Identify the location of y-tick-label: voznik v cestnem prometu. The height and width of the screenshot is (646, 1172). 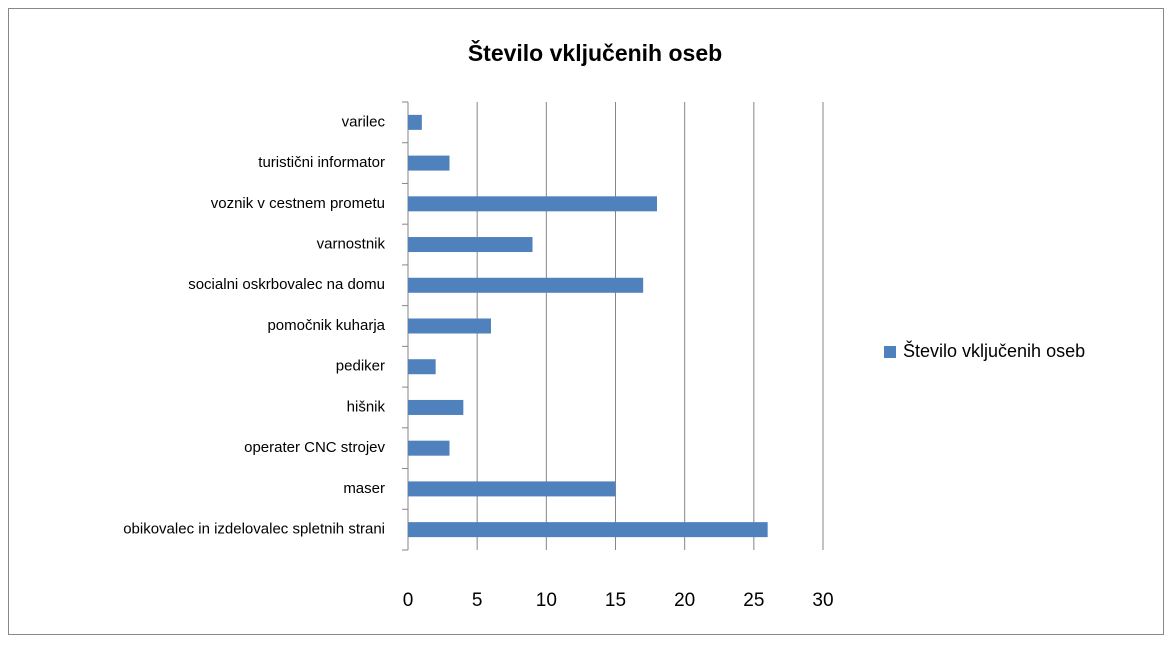
(298, 203).